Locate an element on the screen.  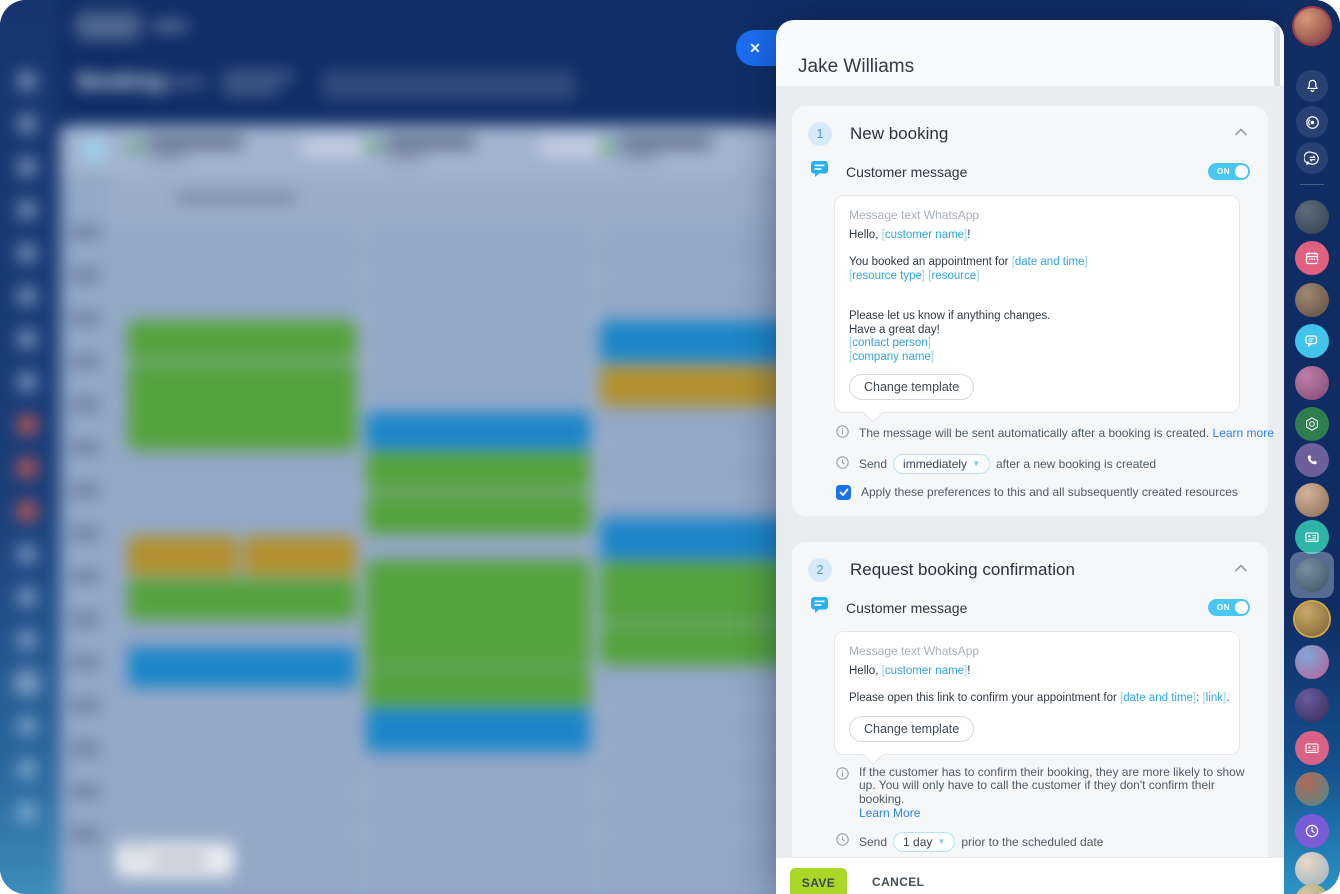
template-token: [contact person] is located at coordinates (890, 343).